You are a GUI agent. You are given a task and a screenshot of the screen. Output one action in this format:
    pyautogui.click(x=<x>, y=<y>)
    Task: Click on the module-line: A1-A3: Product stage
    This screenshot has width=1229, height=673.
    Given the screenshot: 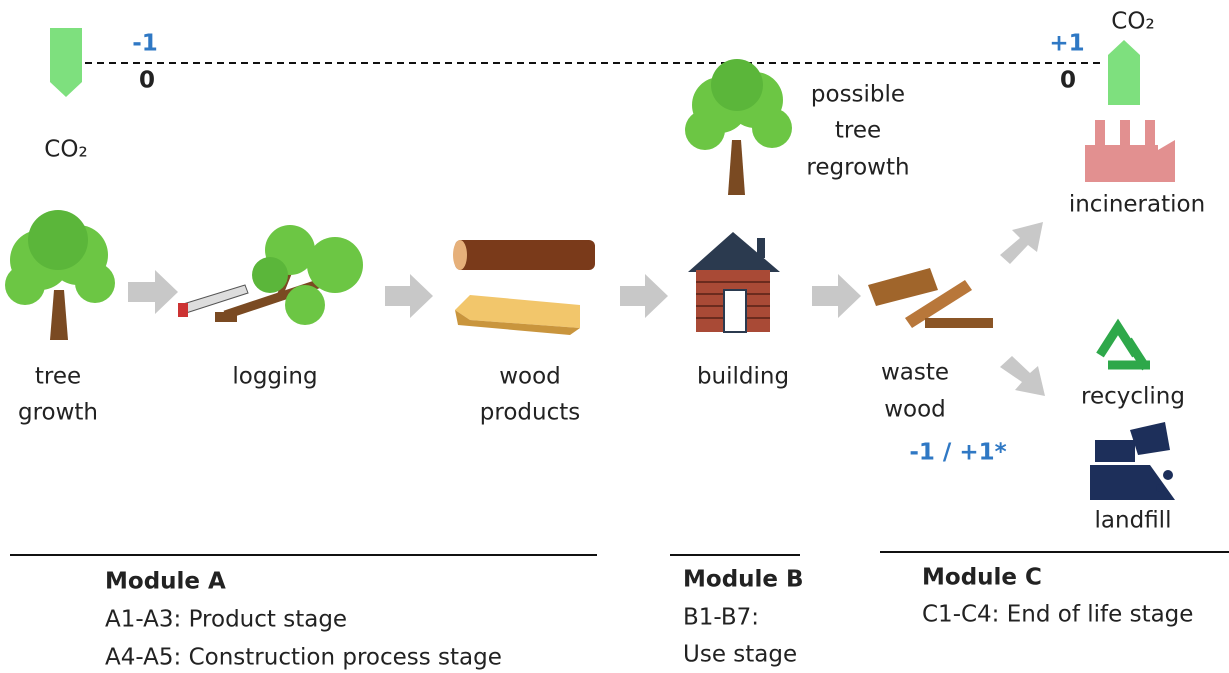 What is the action you would take?
    pyautogui.click(x=226, y=620)
    